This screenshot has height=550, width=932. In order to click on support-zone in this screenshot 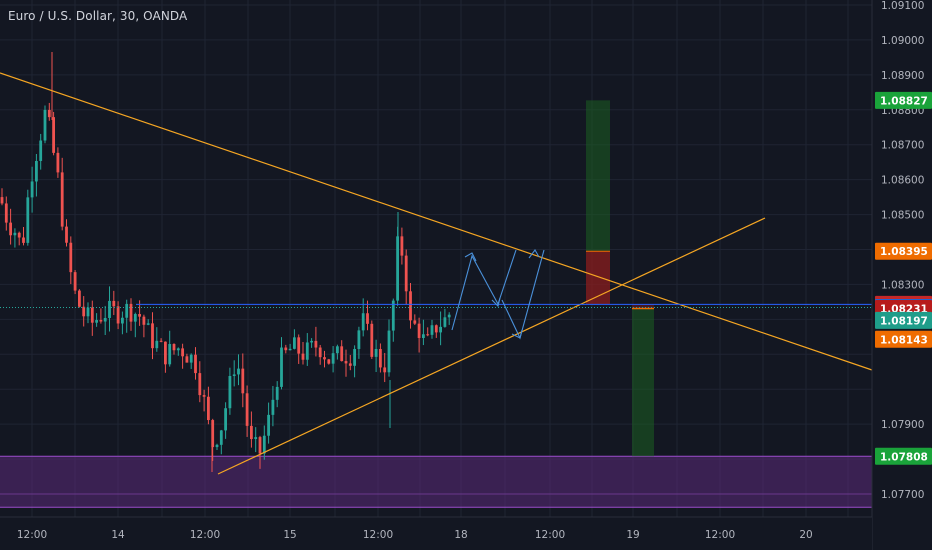, I will do `click(436, 482)`.